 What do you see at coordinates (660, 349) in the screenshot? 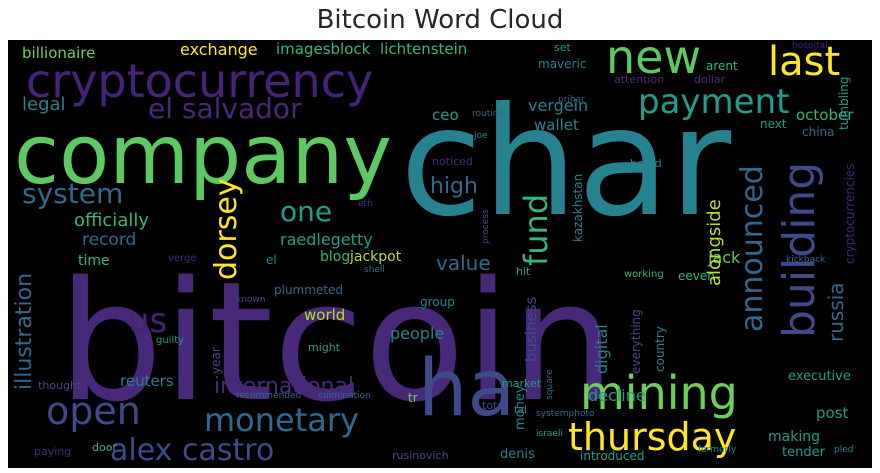
I see `word-country: country` at bounding box center [660, 349].